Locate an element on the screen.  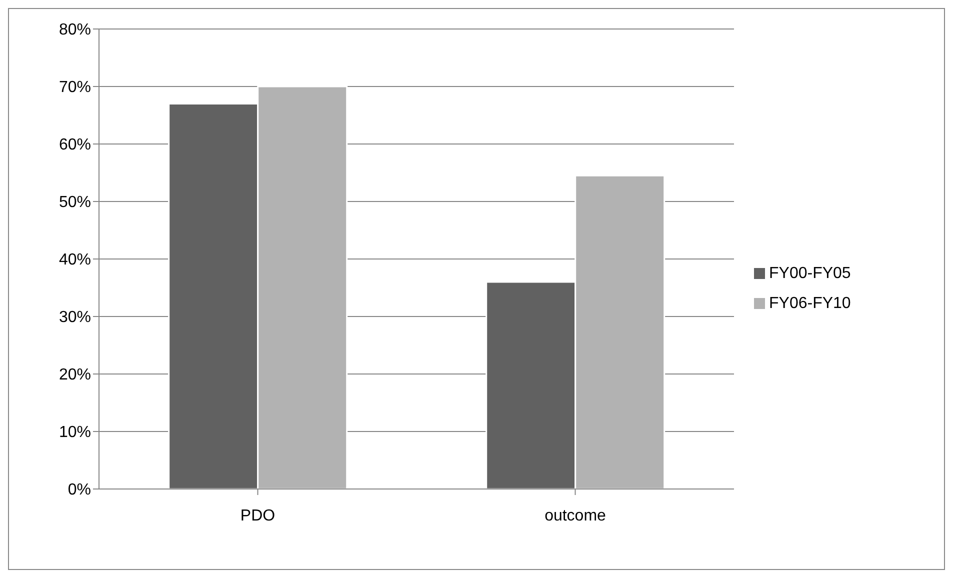
y-tick-label: 30% is located at coordinates (74, 317).